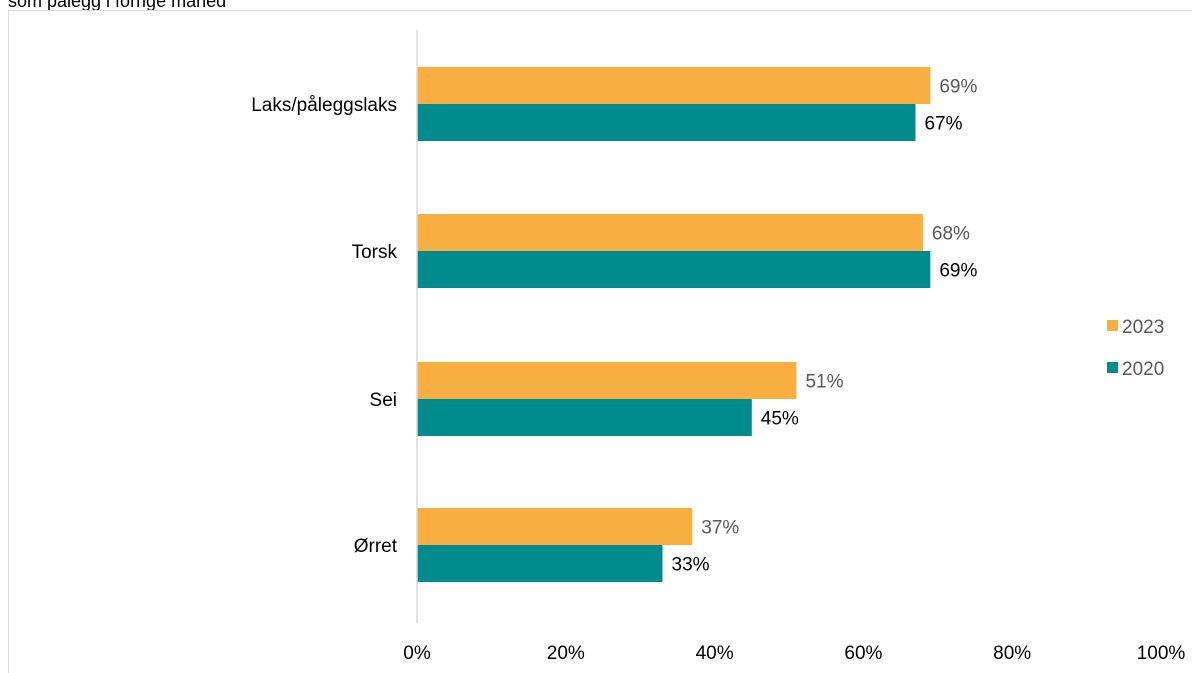 The image size is (1192, 673). What do you see at coordinates (943, 124) in the screenshot?
I see `data-label-2020-0: 67%` at bounding box center [943, 124].